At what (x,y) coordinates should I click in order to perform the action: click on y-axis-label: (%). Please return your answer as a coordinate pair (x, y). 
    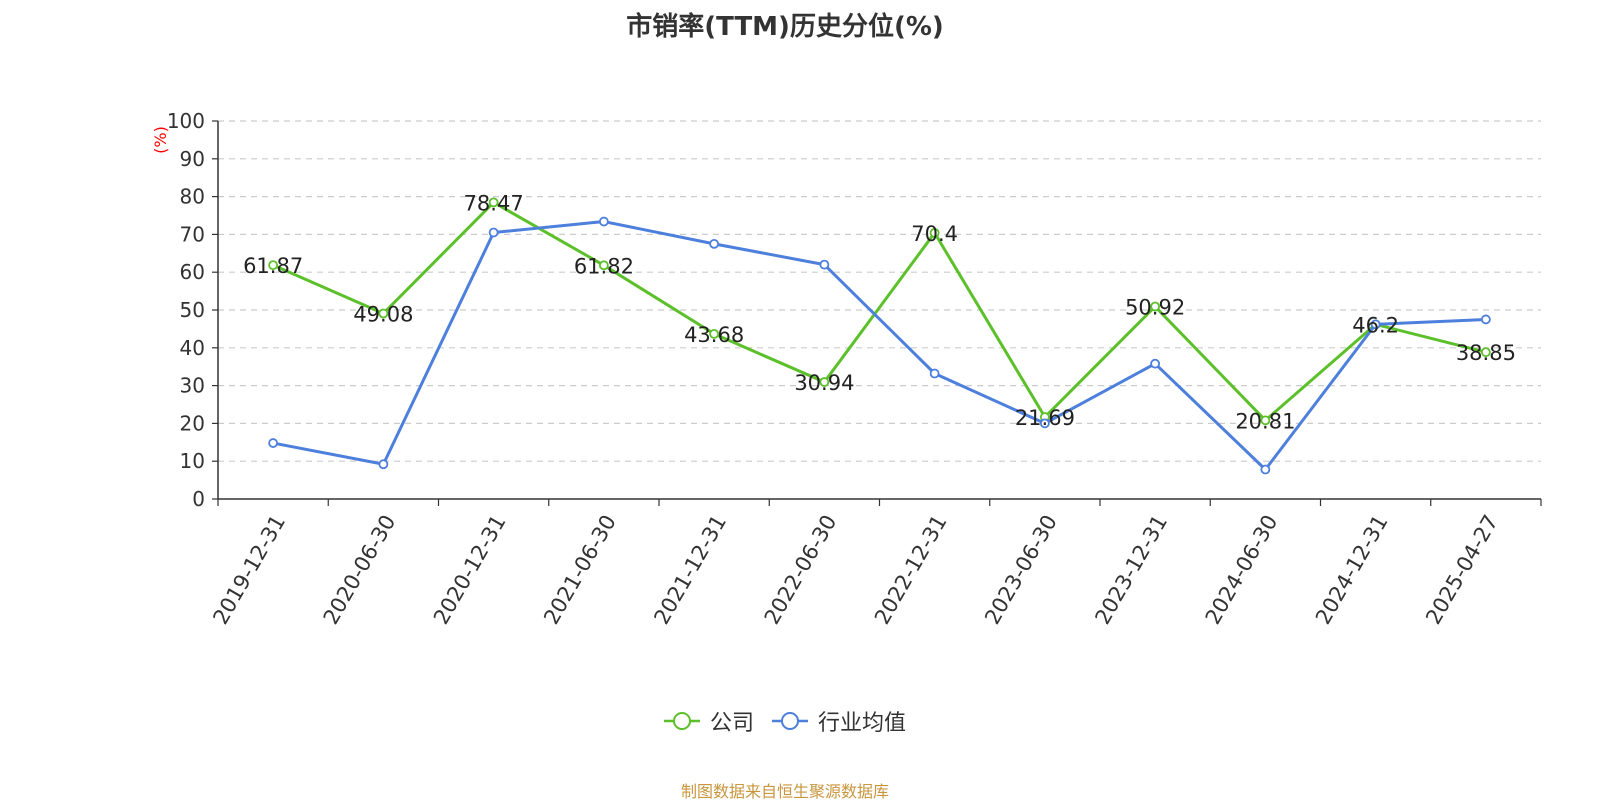
    Looking at the image, I should click on (160, 140).